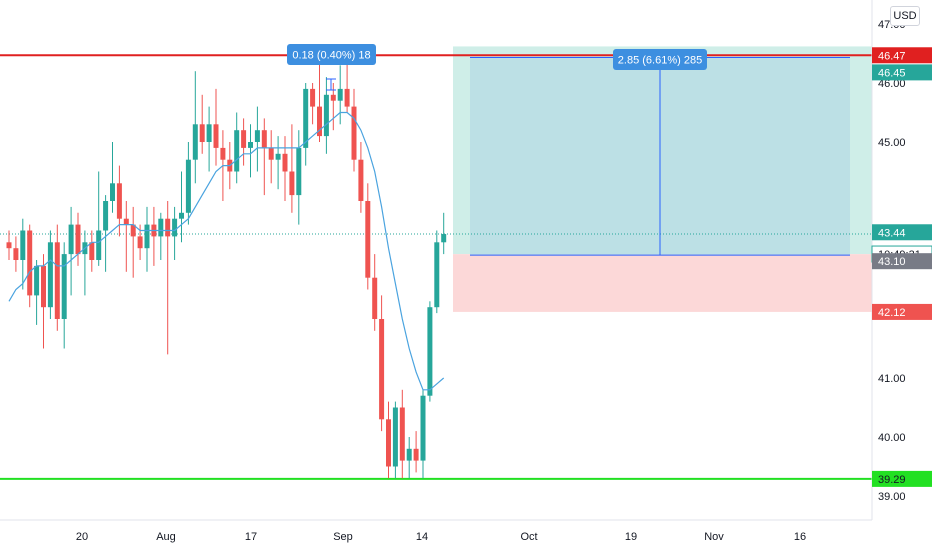 The height and width of the screenshot is (550, 932). What do you see at coordinates (631, 537) in the screenshot?
I see `time-tick-label: 19` at bounding box center [631, 537].